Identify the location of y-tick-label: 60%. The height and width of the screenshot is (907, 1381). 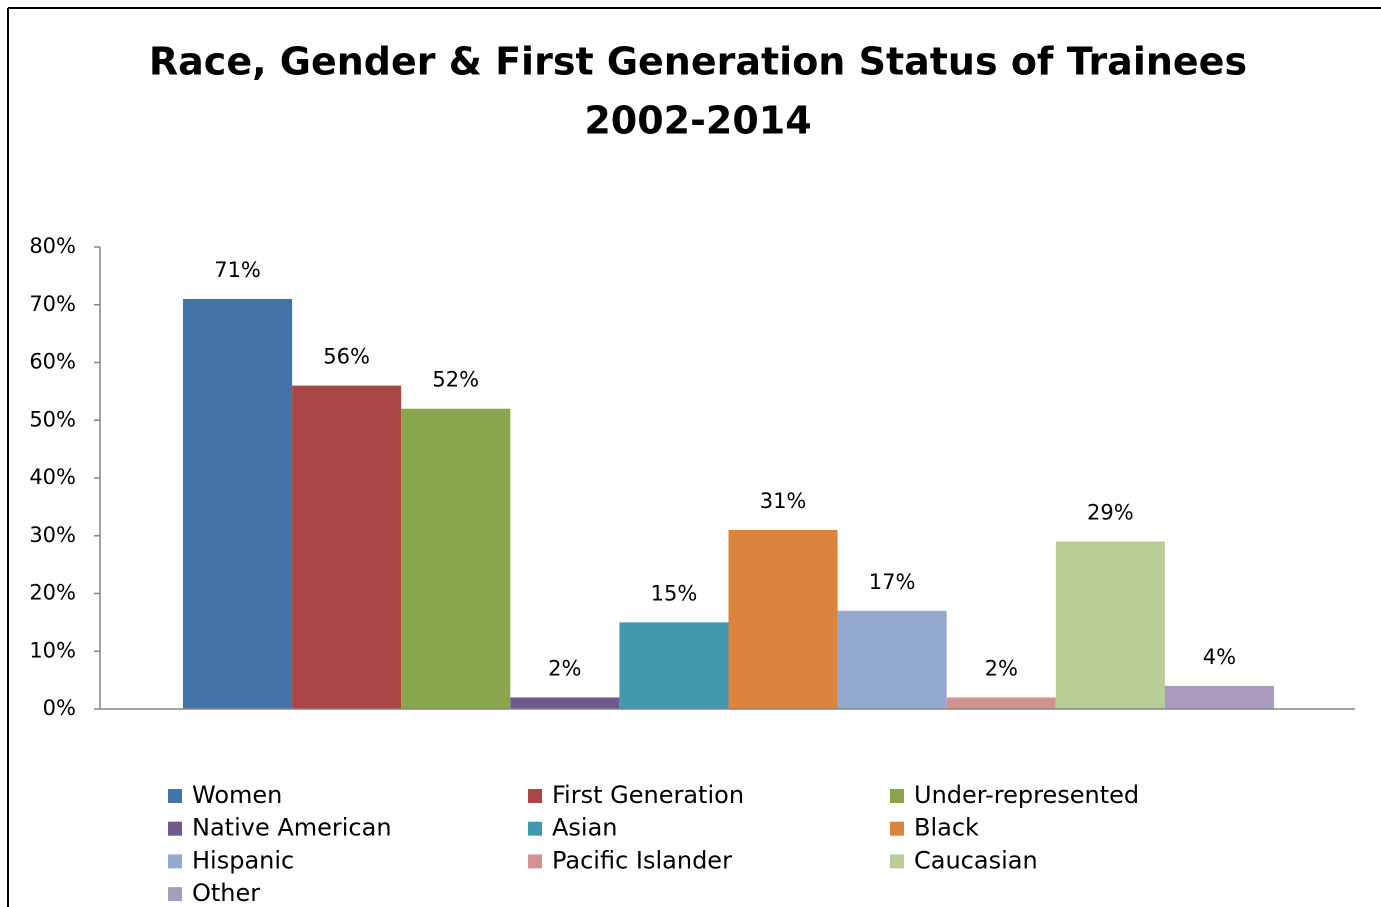
(52, 362).